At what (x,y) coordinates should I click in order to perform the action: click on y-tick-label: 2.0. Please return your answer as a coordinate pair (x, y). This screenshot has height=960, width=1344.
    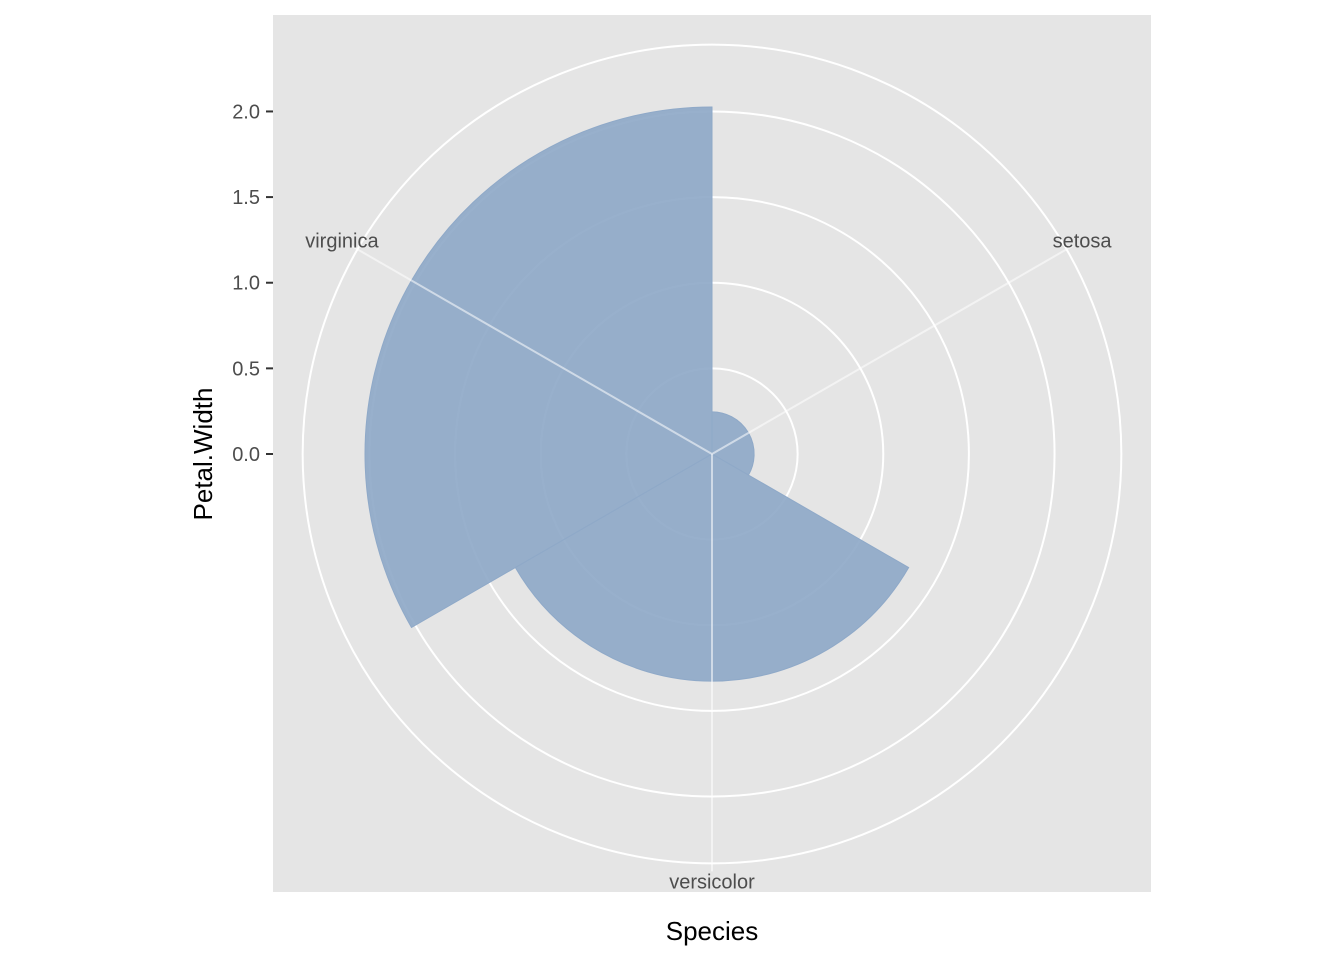
    Looking at the image, I should click on (246, 112).